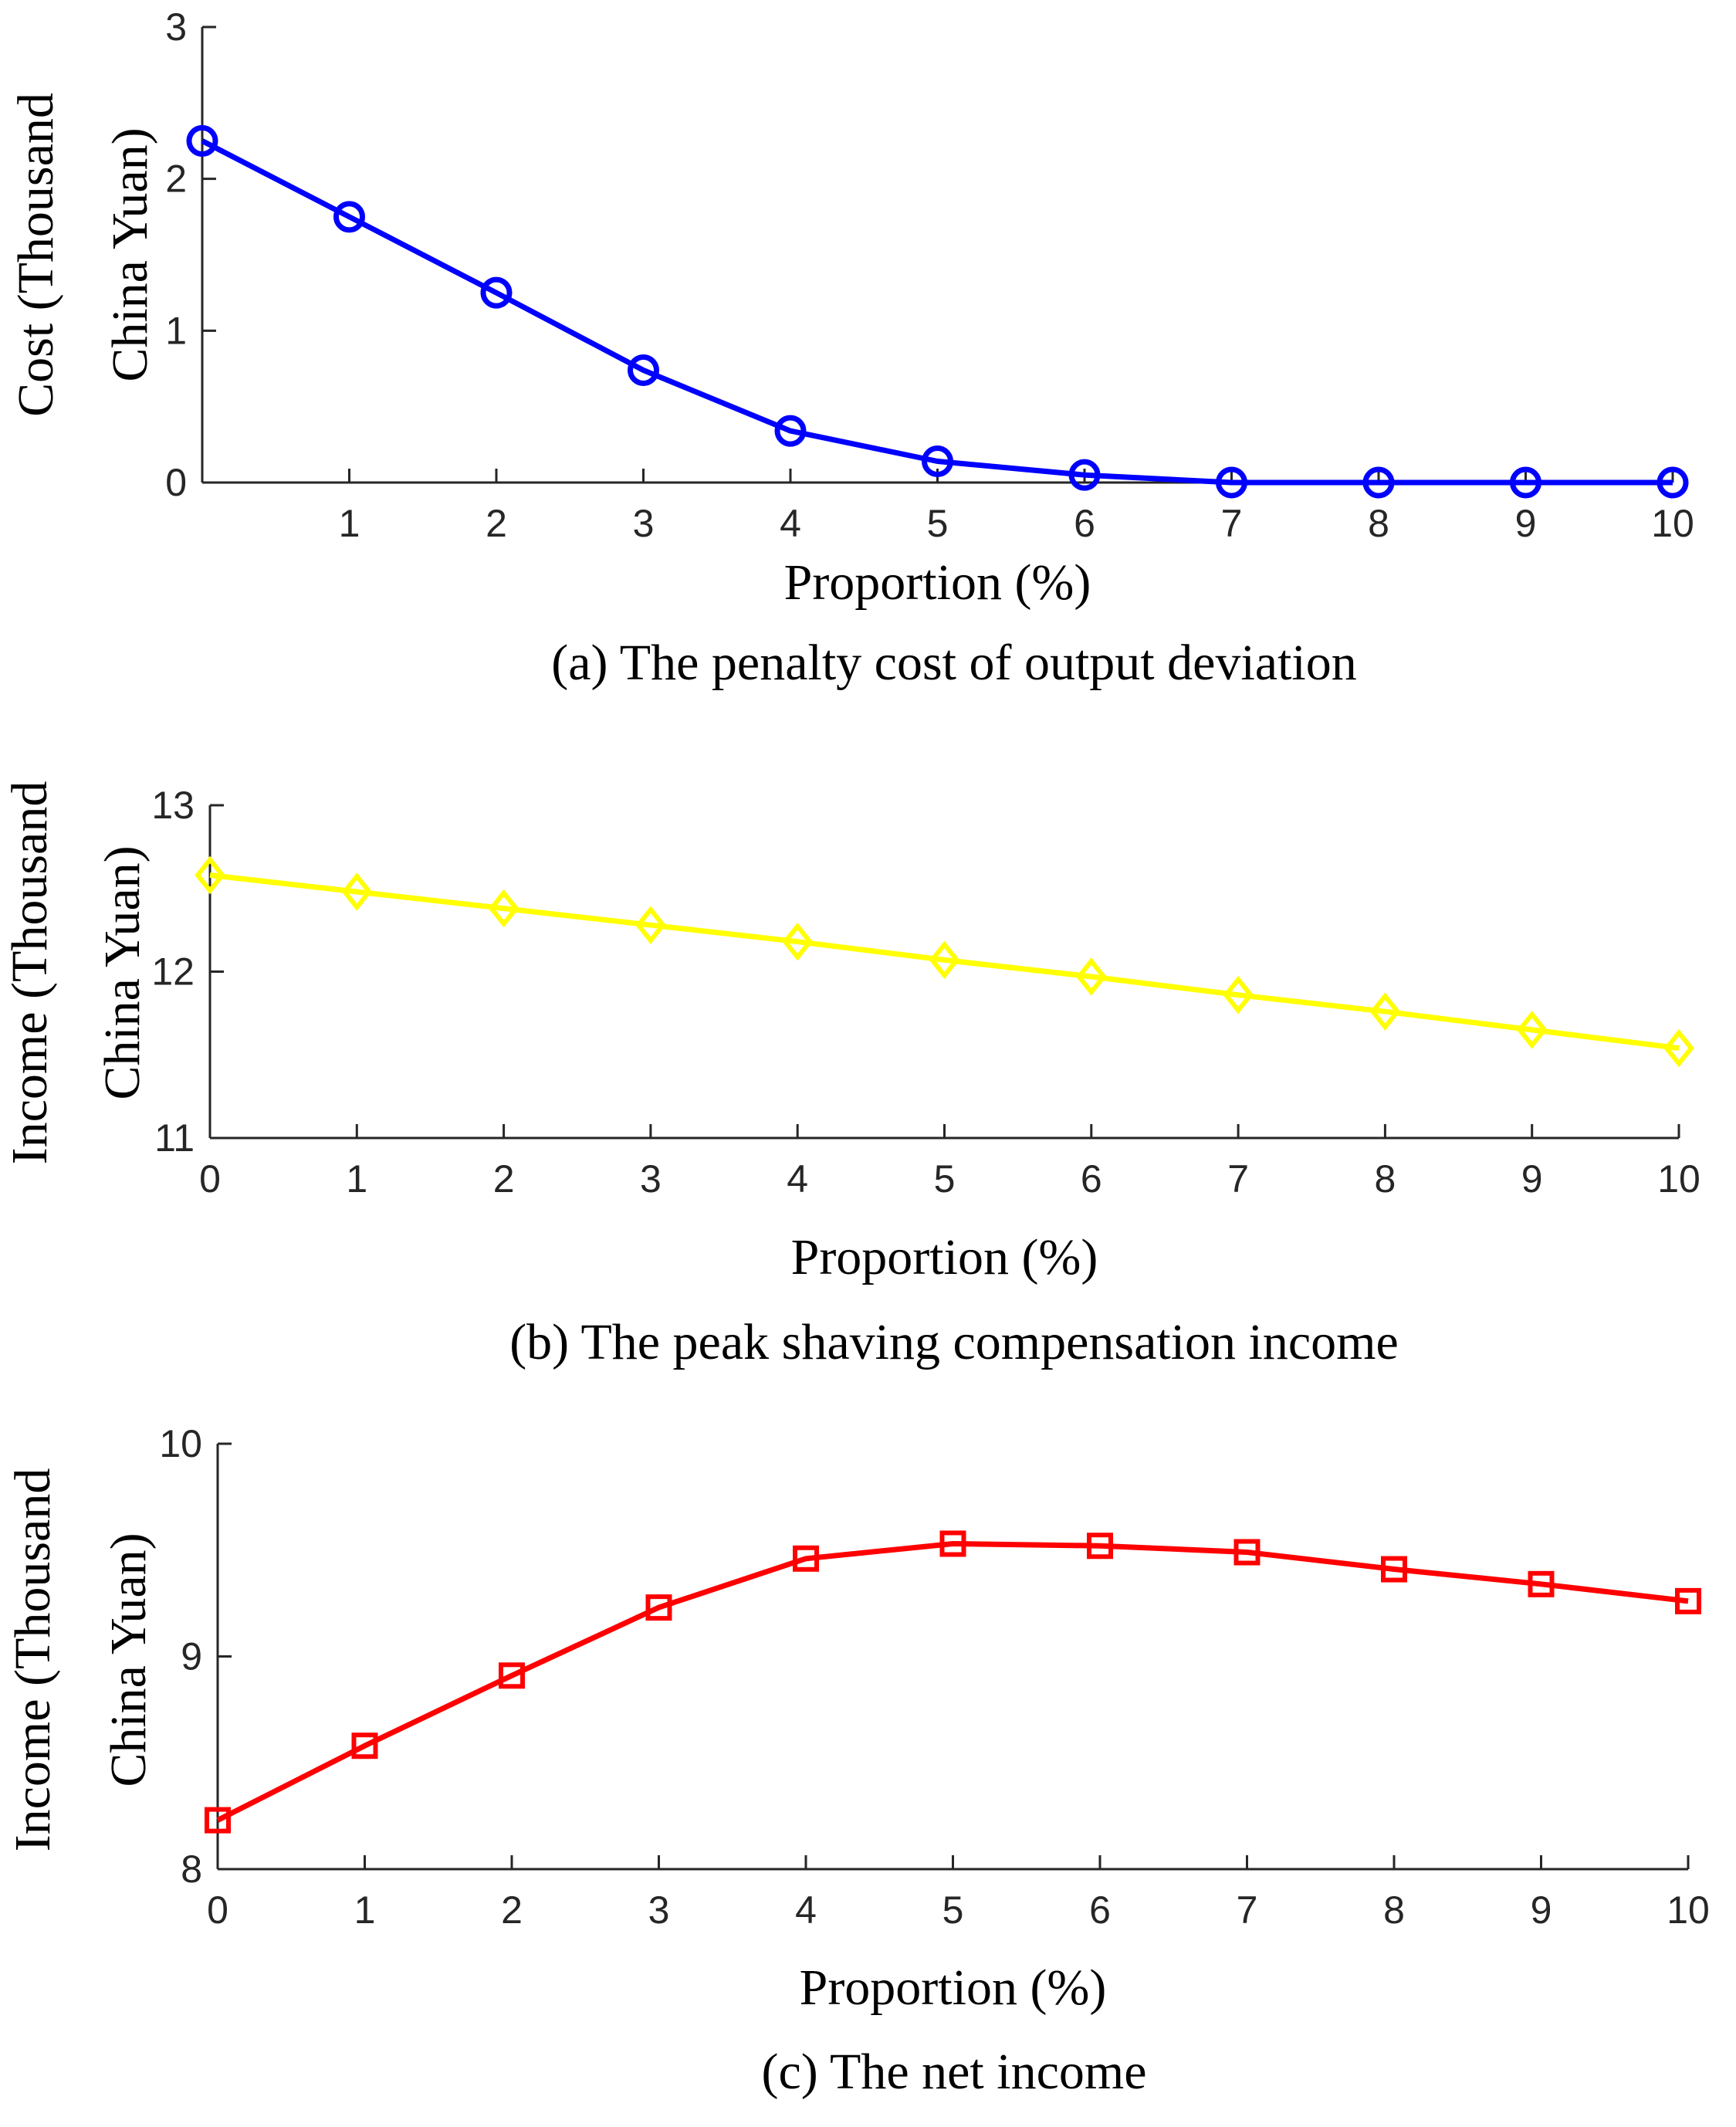 The height and width of the screenshot is (2127, 1736). I want to click on chart-caption: (a) The penalty cost of output deviation, so click(954, 663).